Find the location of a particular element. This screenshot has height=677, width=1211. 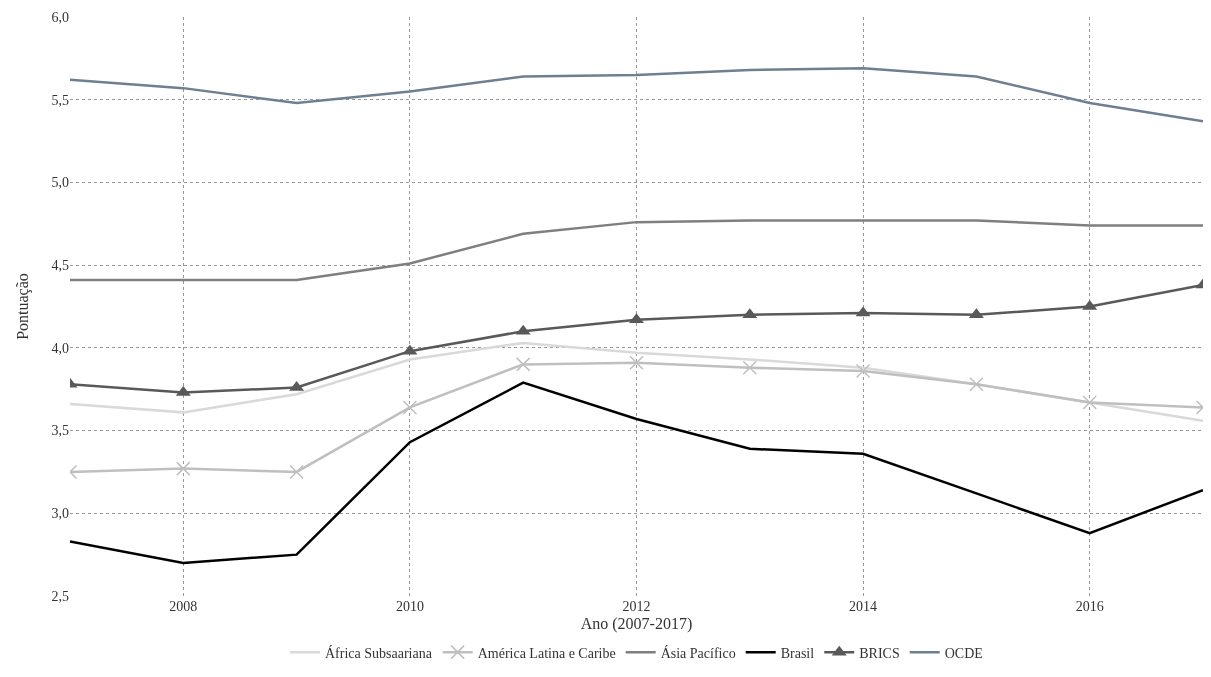

legend-label: BRICS is located at coordinates (879, 653).